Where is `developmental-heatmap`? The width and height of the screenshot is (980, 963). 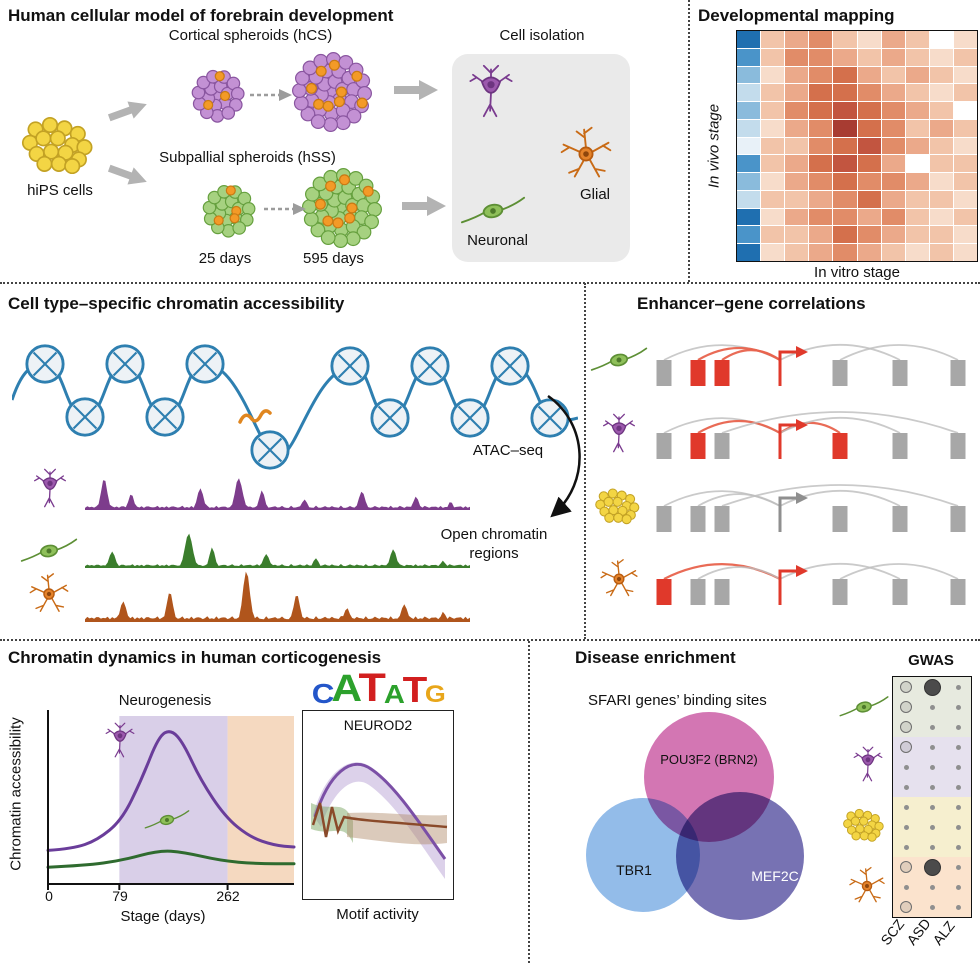 developmental-heatmap is located at coordinates (857, 146).